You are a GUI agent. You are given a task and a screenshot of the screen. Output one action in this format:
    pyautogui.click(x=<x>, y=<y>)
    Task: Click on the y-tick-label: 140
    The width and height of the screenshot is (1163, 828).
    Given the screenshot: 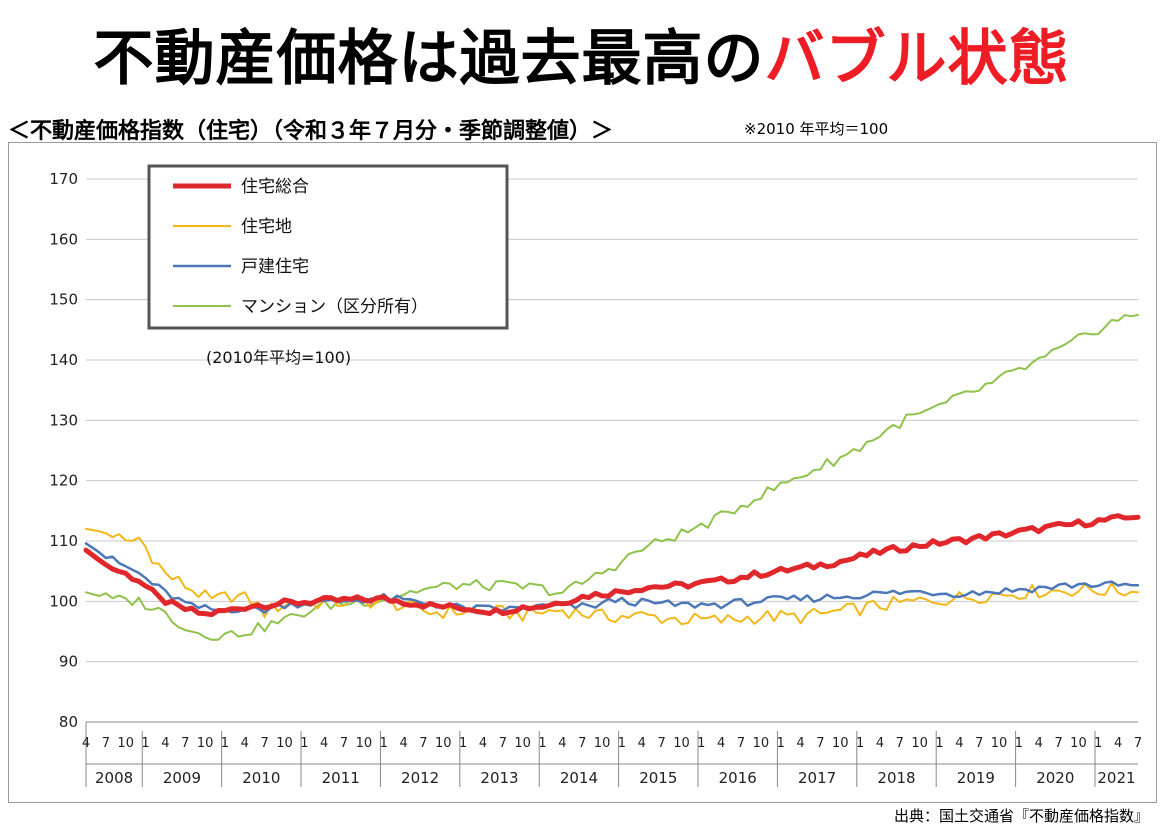 What is the action you would take?
    pyautogui.click(x=63, y=360)
    